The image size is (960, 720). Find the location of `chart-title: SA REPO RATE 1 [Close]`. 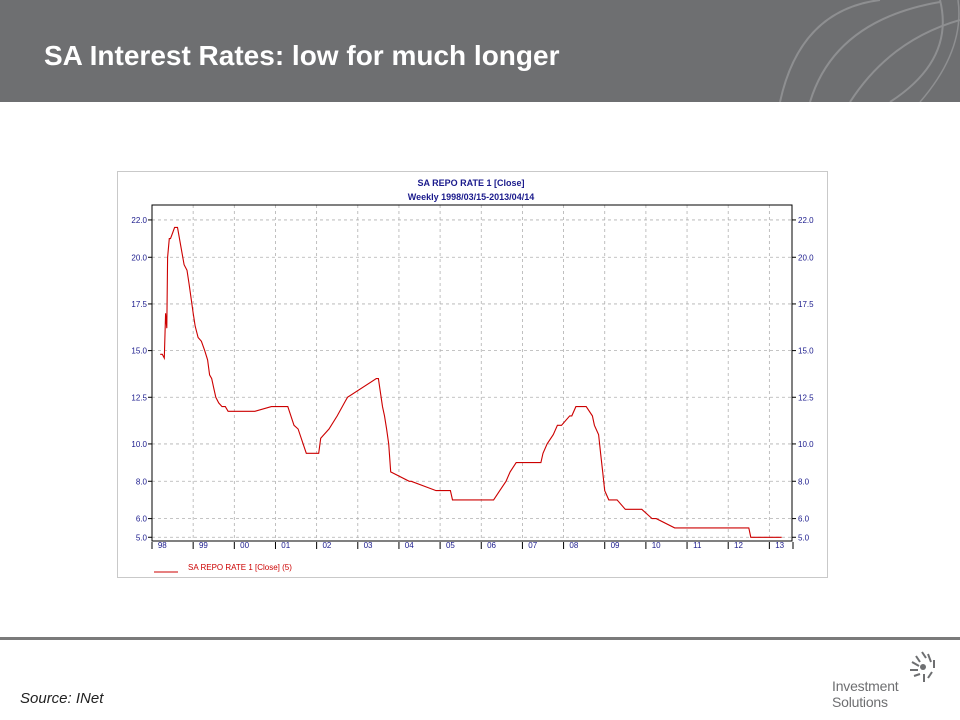

chart-title: SA REPO RATE 1 [Close] is located at coordinates (470, 183).